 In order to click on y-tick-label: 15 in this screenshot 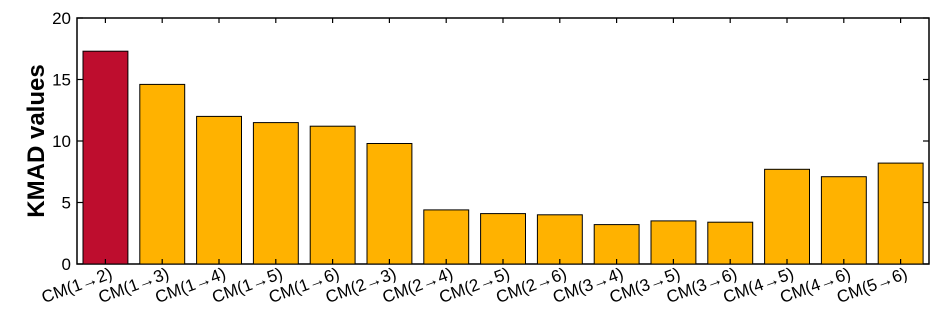, I will do `click(61, 80)`.